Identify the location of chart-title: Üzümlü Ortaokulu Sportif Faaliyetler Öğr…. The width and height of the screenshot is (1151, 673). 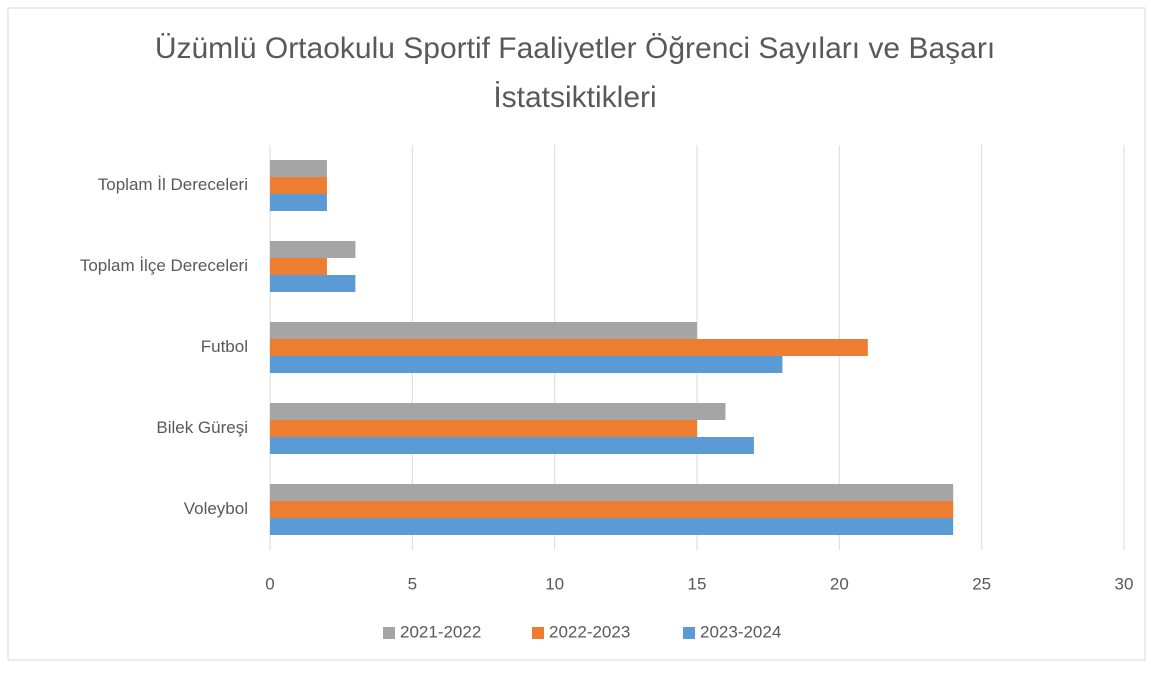
(575, 73).